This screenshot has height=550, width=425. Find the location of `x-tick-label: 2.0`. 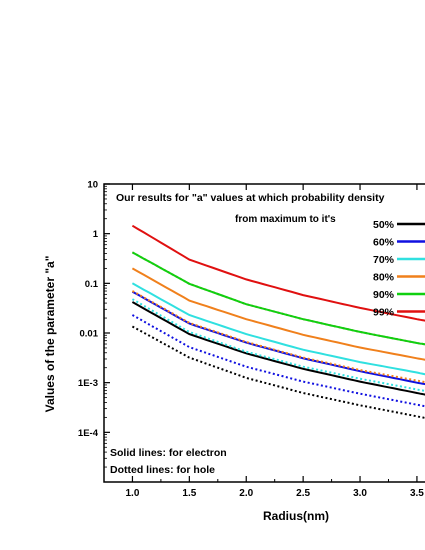

x-tick-label: 2.0 is located at coordinates (246, 493).